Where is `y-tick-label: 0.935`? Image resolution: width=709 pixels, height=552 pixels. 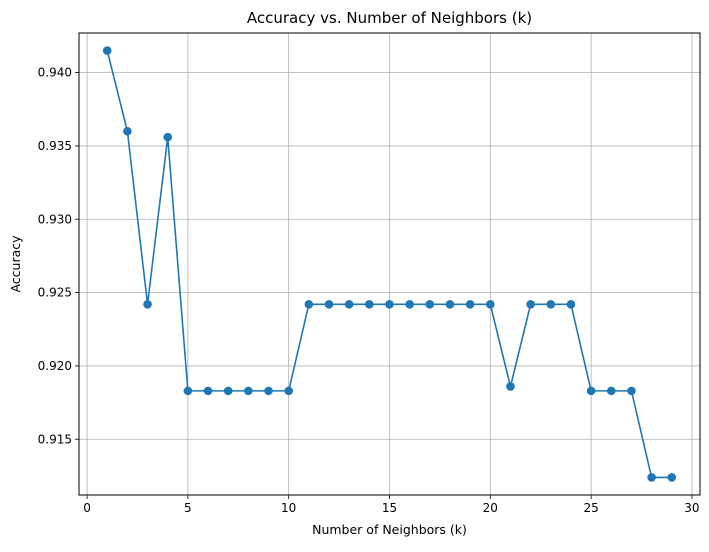
y-tick-label: 0.935 is located at coordinates (55, 146).